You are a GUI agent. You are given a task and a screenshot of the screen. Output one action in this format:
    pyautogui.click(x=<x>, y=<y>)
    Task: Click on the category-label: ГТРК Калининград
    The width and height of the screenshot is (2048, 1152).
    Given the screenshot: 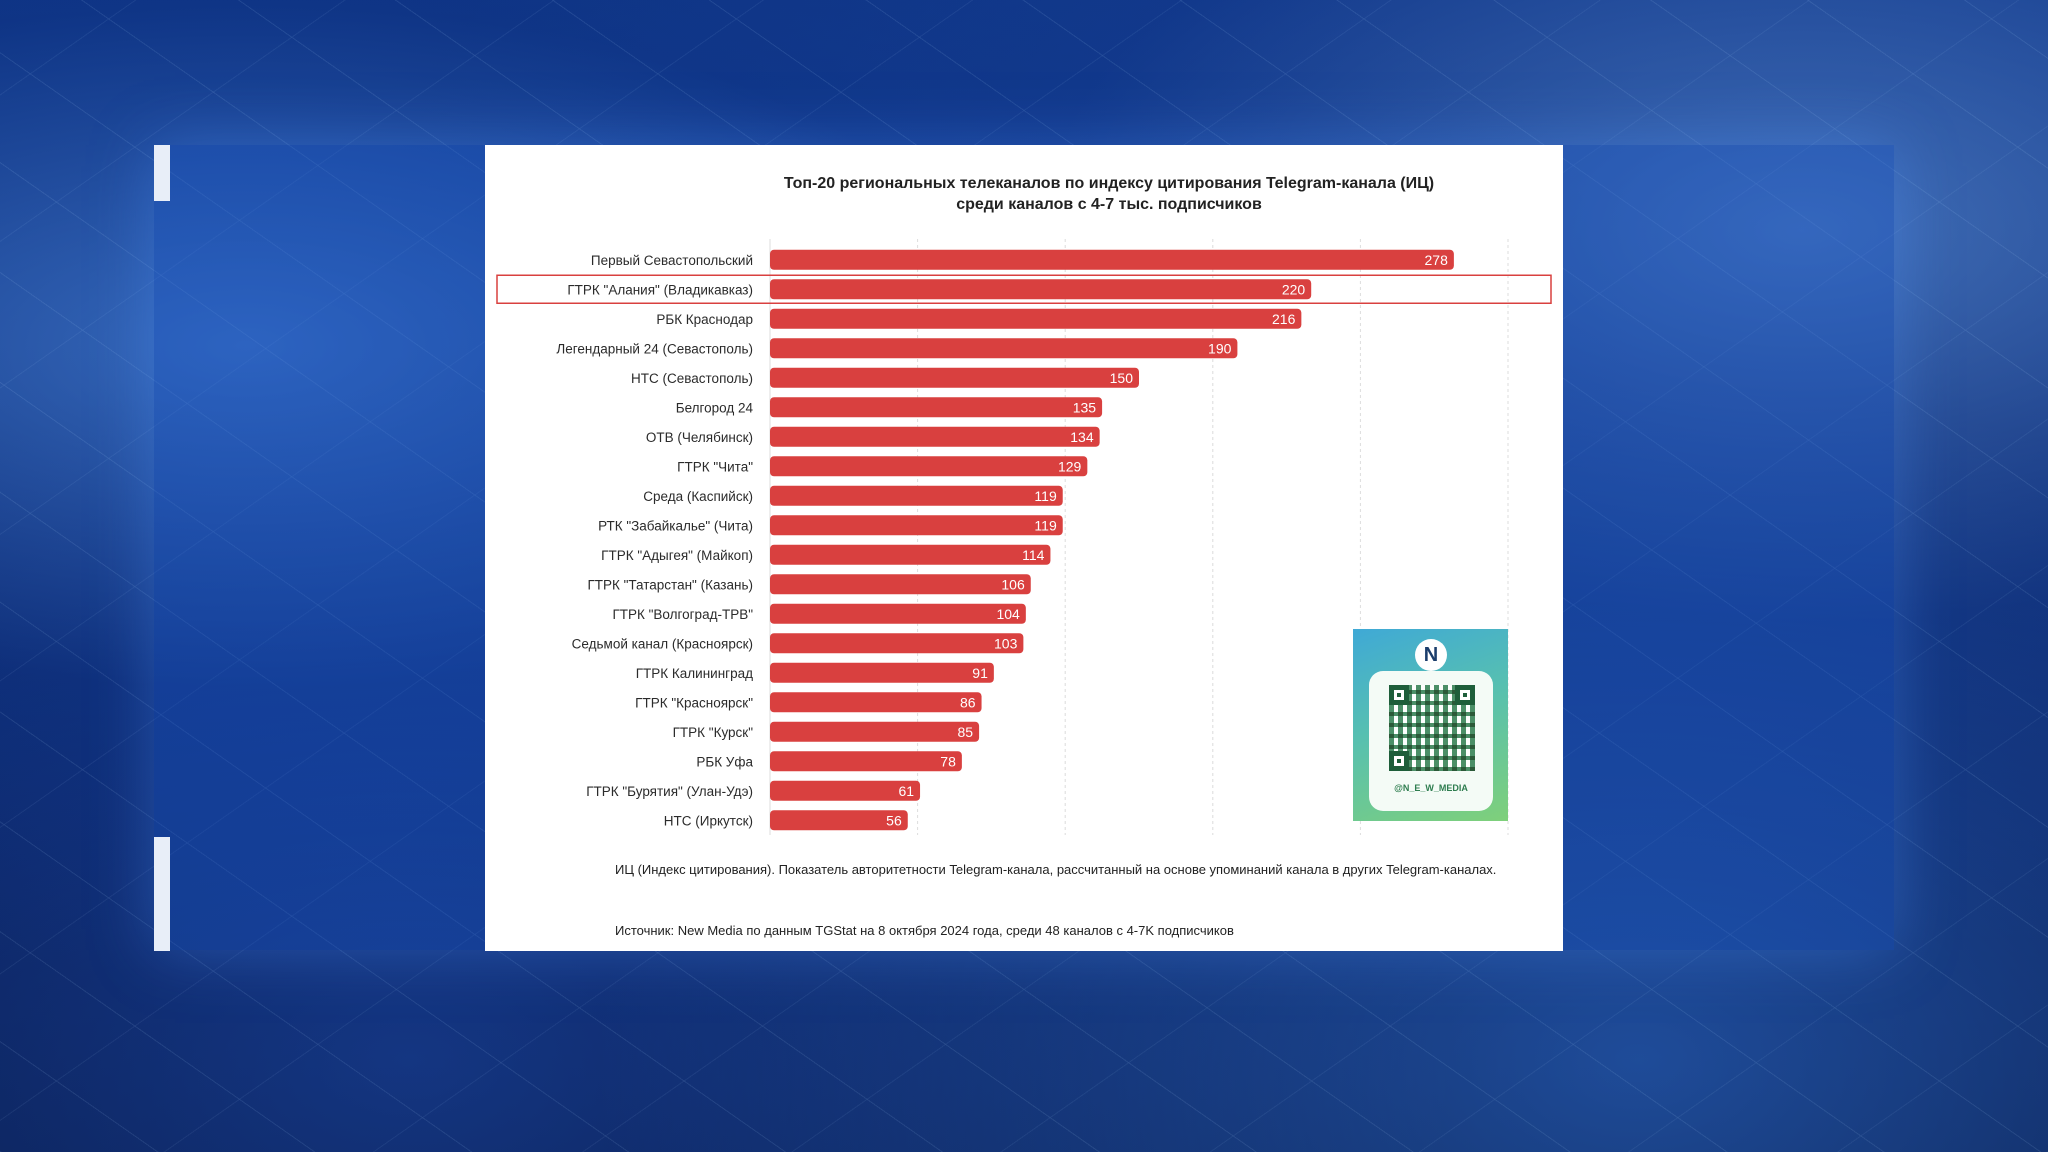 What is the action you would take?
    pyautogui.click(x=694, y=673)
    